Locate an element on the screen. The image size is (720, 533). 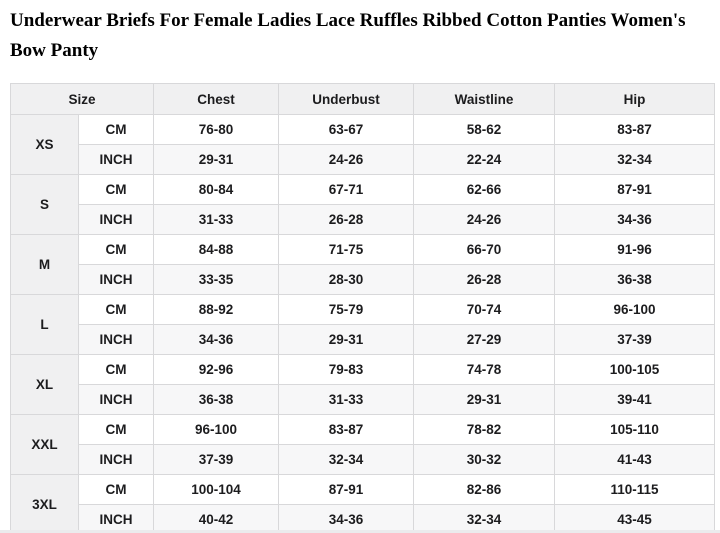
hip-value: 96-100 is located at coordinates (635, 309).